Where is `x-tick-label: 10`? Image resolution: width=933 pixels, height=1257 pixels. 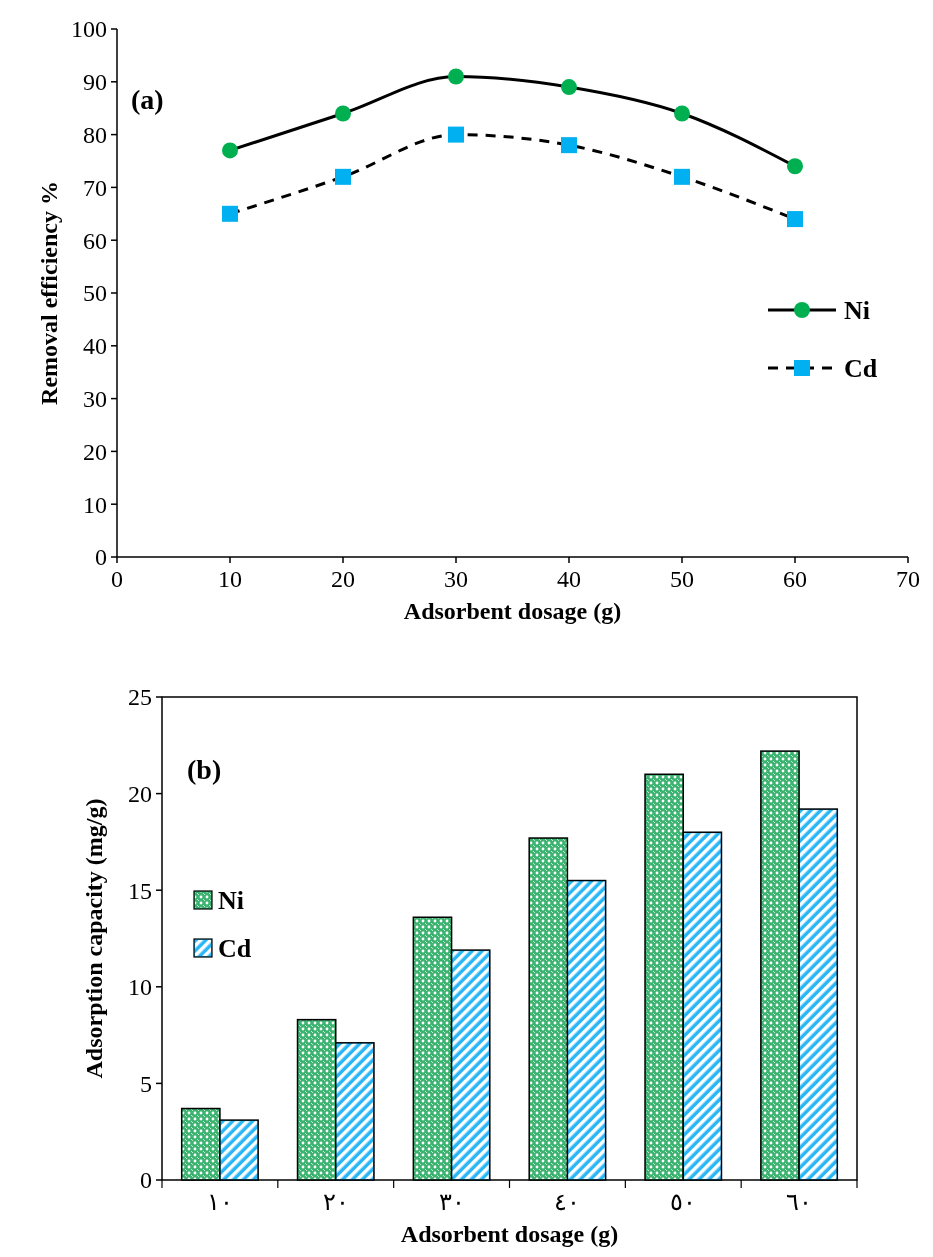
x-tick-label: 10 is located at coordinates (230, 579).